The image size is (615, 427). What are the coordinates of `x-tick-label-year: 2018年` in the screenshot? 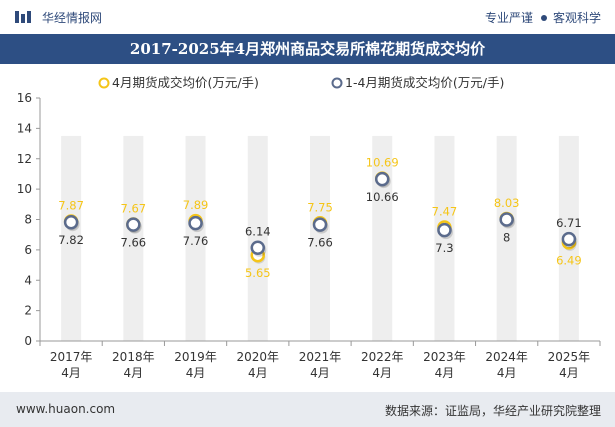 It's located at (133, 357).